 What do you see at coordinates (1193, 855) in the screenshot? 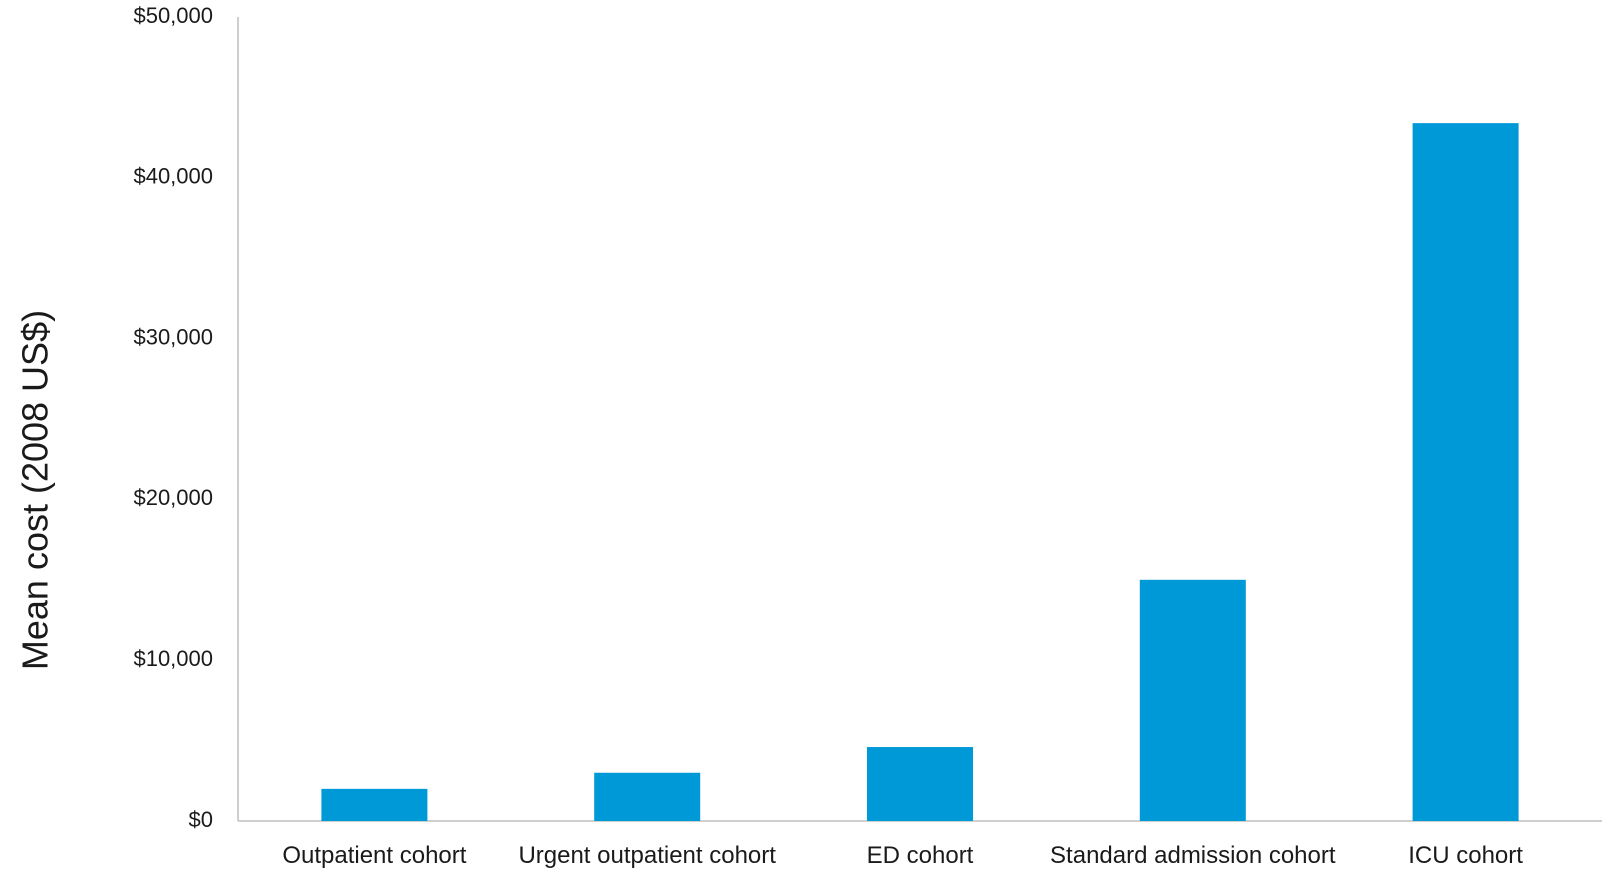
I see `x-tick-label: Standard admission cohort` at bounding box center [1193, 855].